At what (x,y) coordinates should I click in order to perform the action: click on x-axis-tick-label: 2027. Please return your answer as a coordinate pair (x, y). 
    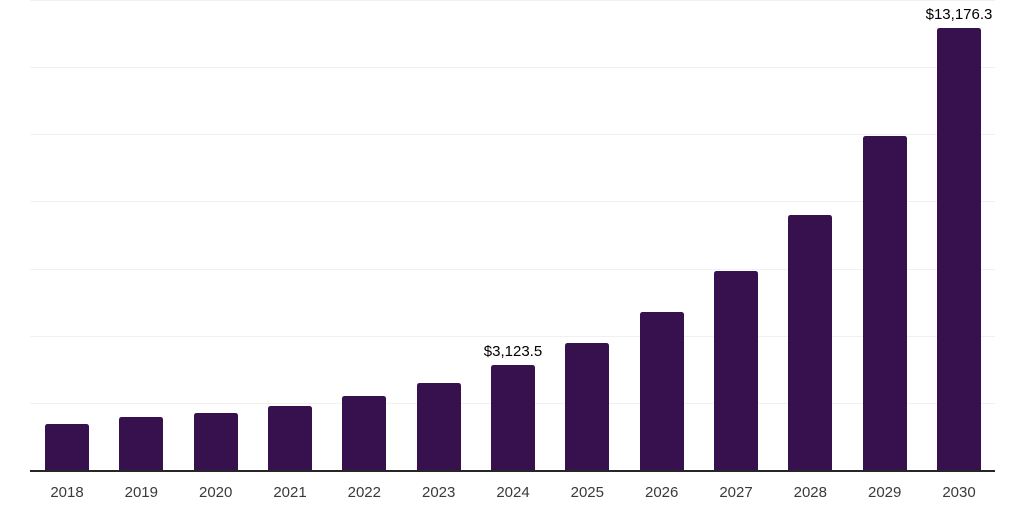
    Looking at the image, I should click on (736, 492).